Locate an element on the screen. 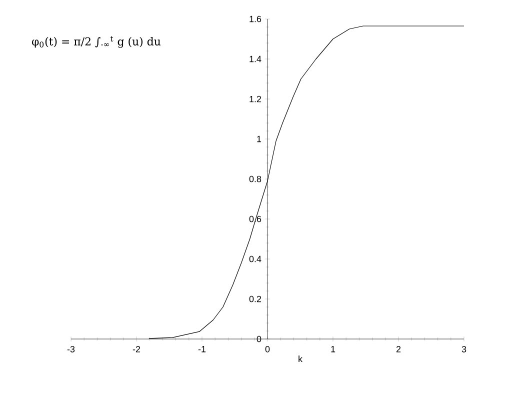  x-axis-title: k is located at coordinates (300, 359).